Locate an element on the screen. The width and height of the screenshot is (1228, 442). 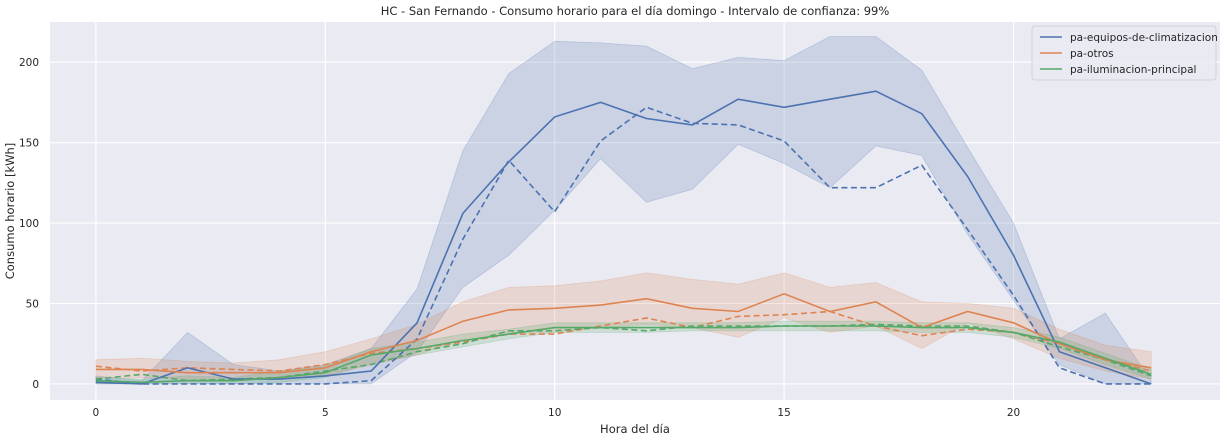
y-tick-labels: 0 50 100 150 200 is located at coordinates (29, 224).